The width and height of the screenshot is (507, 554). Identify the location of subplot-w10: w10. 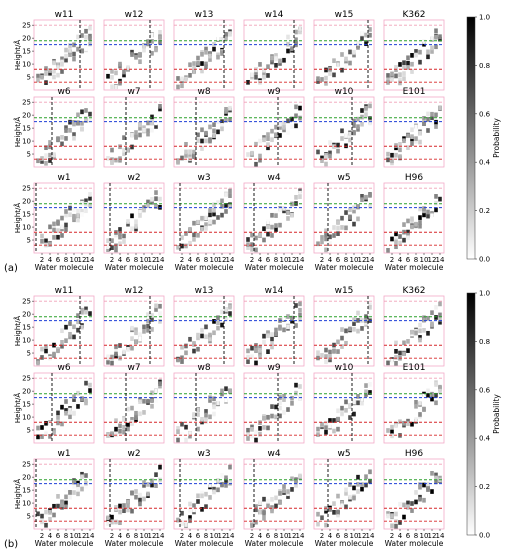
(344, 127).